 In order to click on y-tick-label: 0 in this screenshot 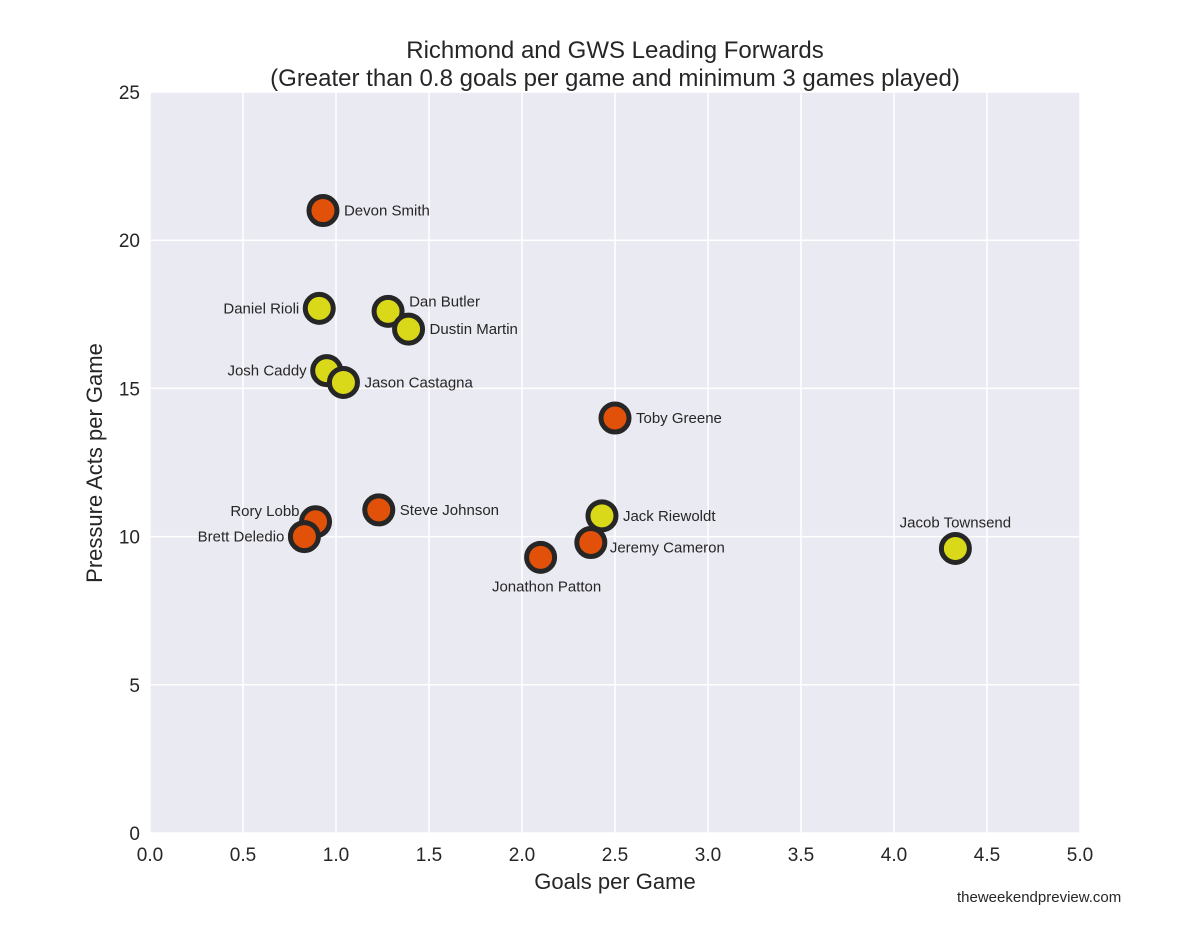, I will do `click(134, 834)`.